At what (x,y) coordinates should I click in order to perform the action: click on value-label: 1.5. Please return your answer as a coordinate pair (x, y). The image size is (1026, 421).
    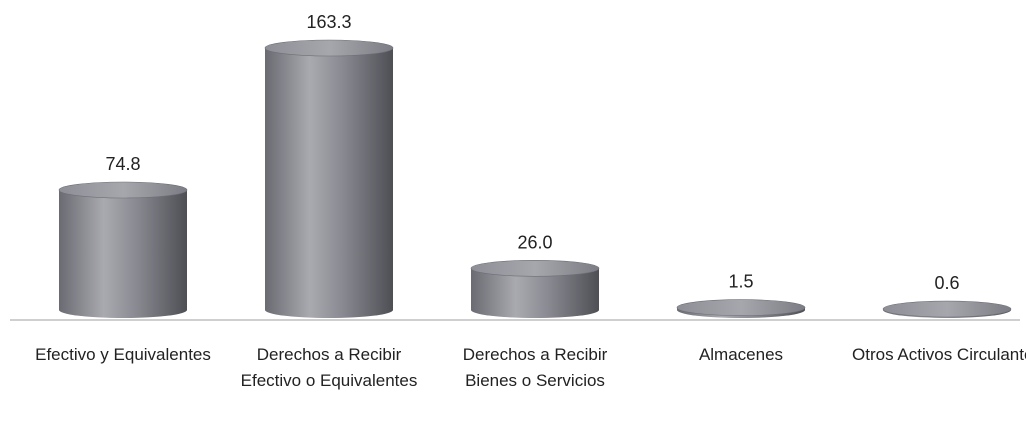
    Looking at the image, I should click on (740, 282).